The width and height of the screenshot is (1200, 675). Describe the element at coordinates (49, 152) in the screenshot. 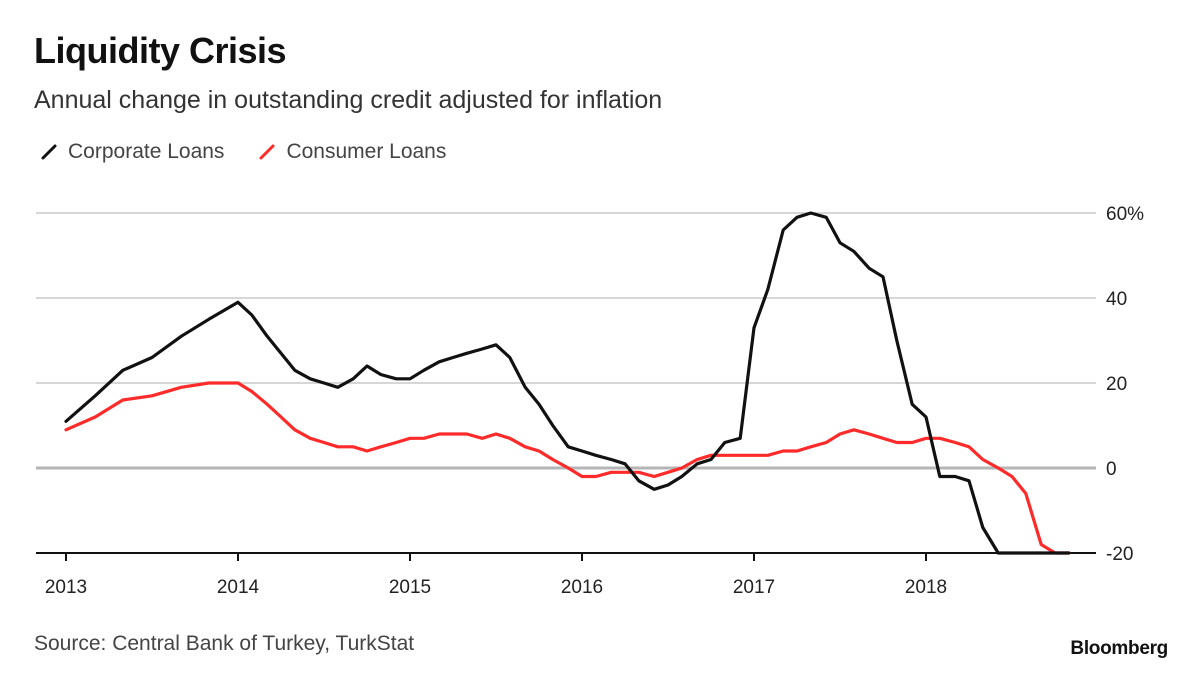

I see `legend-swatch-corporate` at that location.